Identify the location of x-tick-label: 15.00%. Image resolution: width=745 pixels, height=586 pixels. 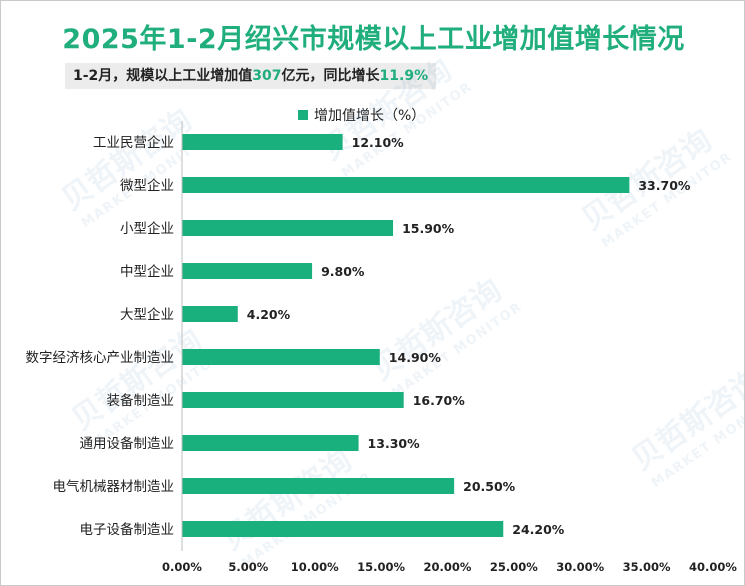
(381, 567).